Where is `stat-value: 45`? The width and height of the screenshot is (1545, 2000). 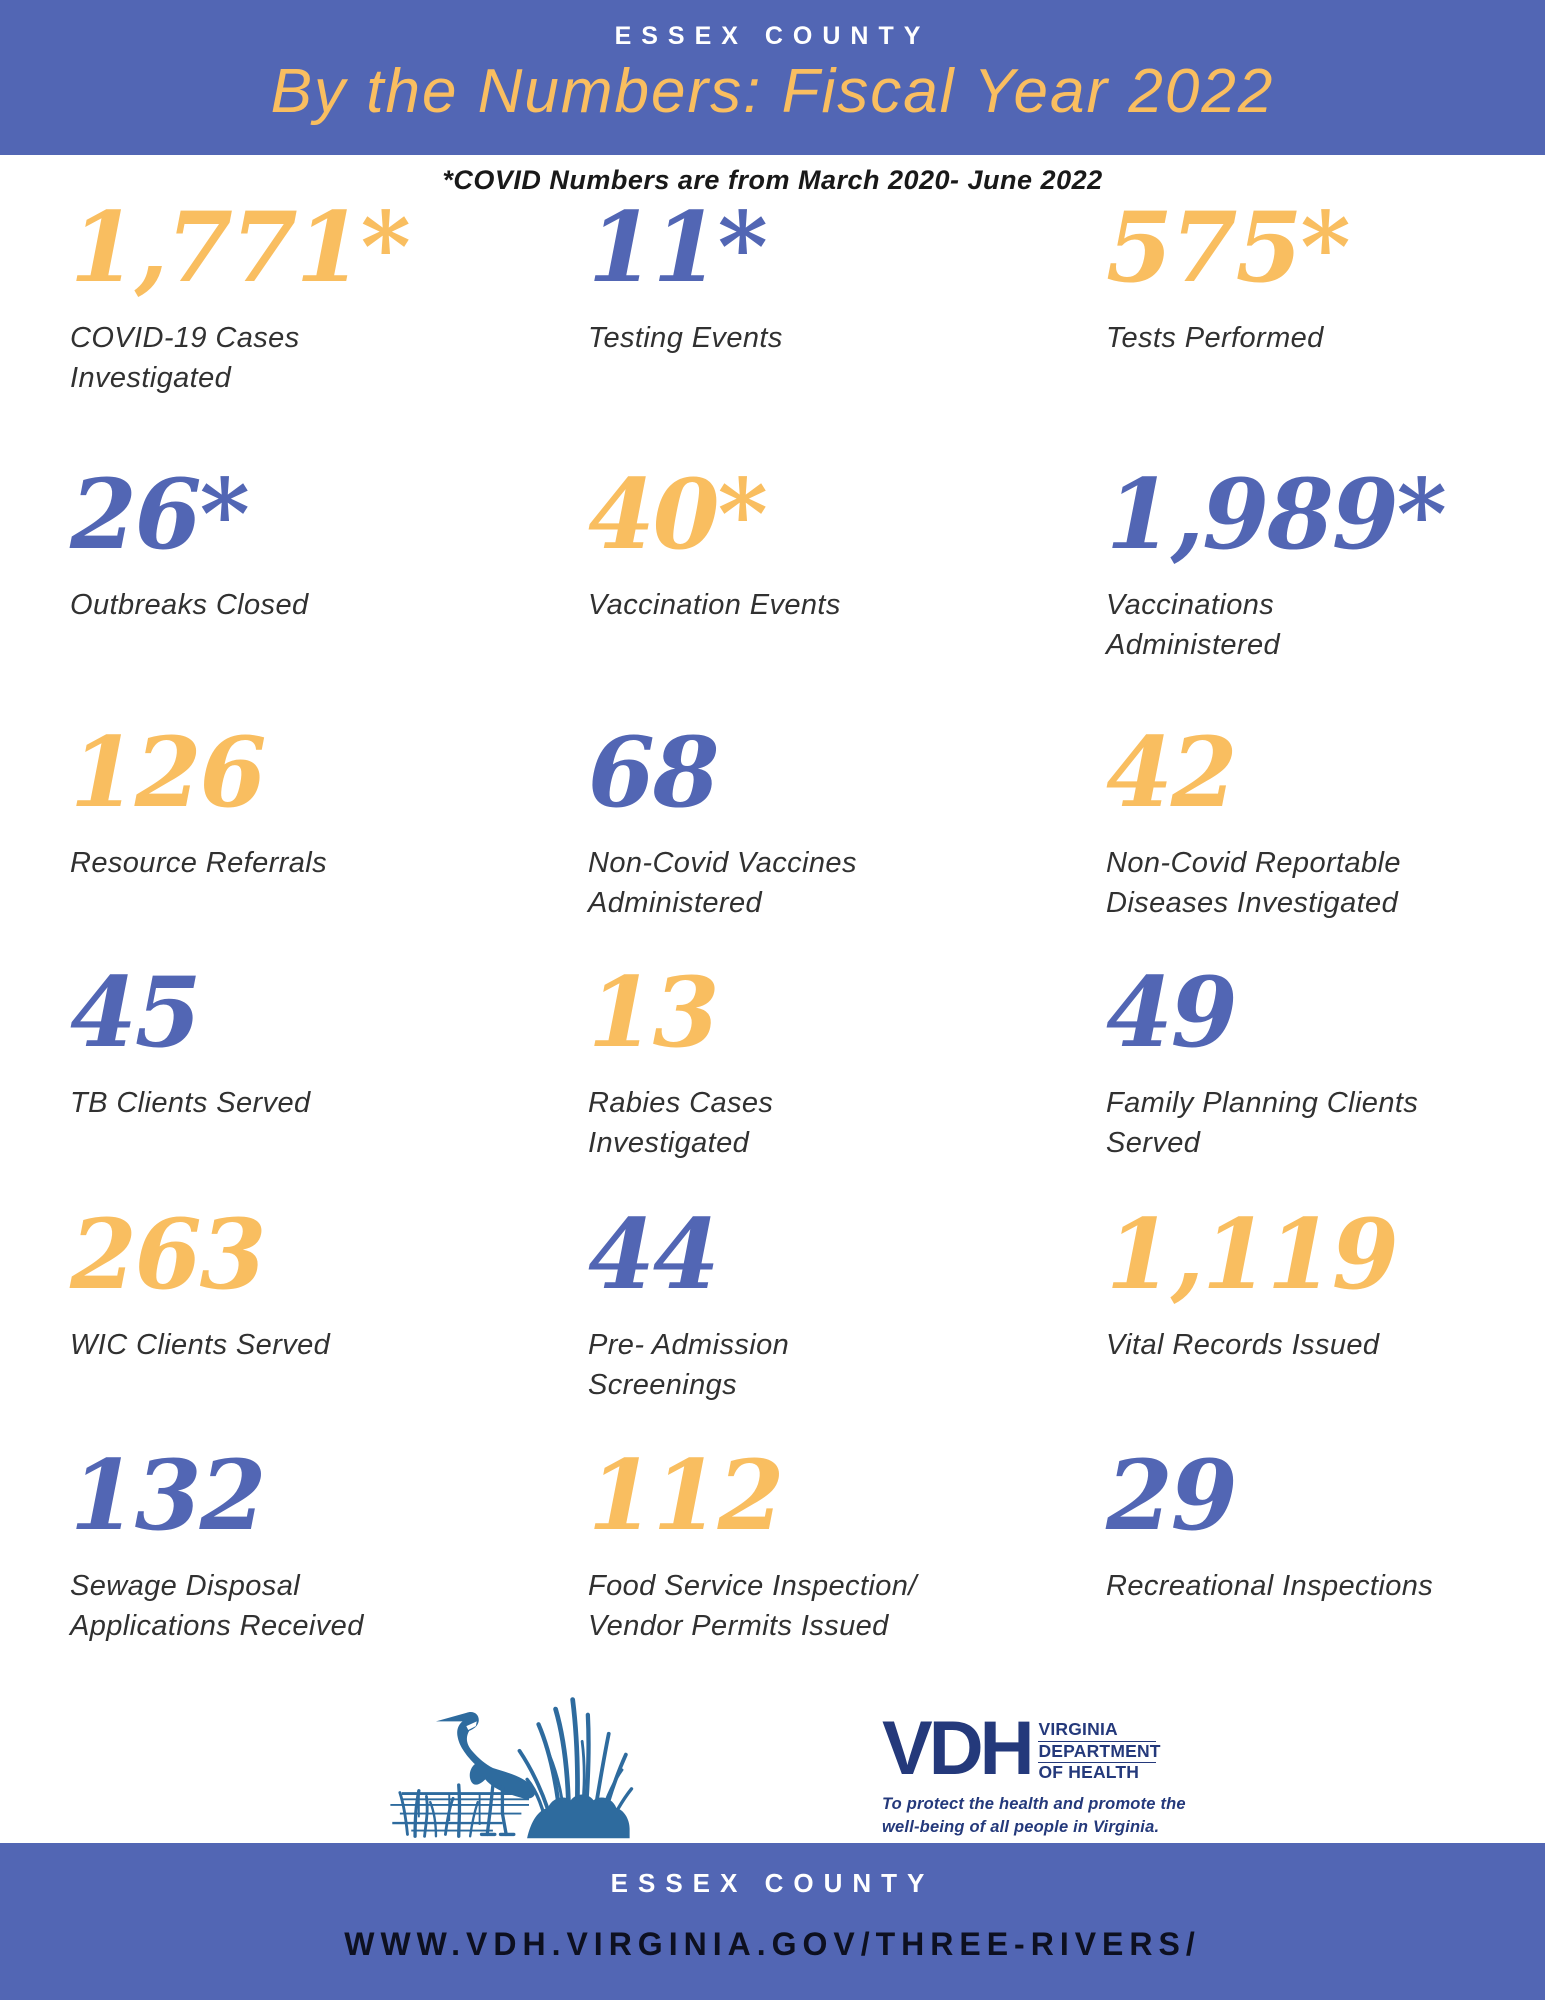
stat-value: 45 is located at coordinates (136, 1012).